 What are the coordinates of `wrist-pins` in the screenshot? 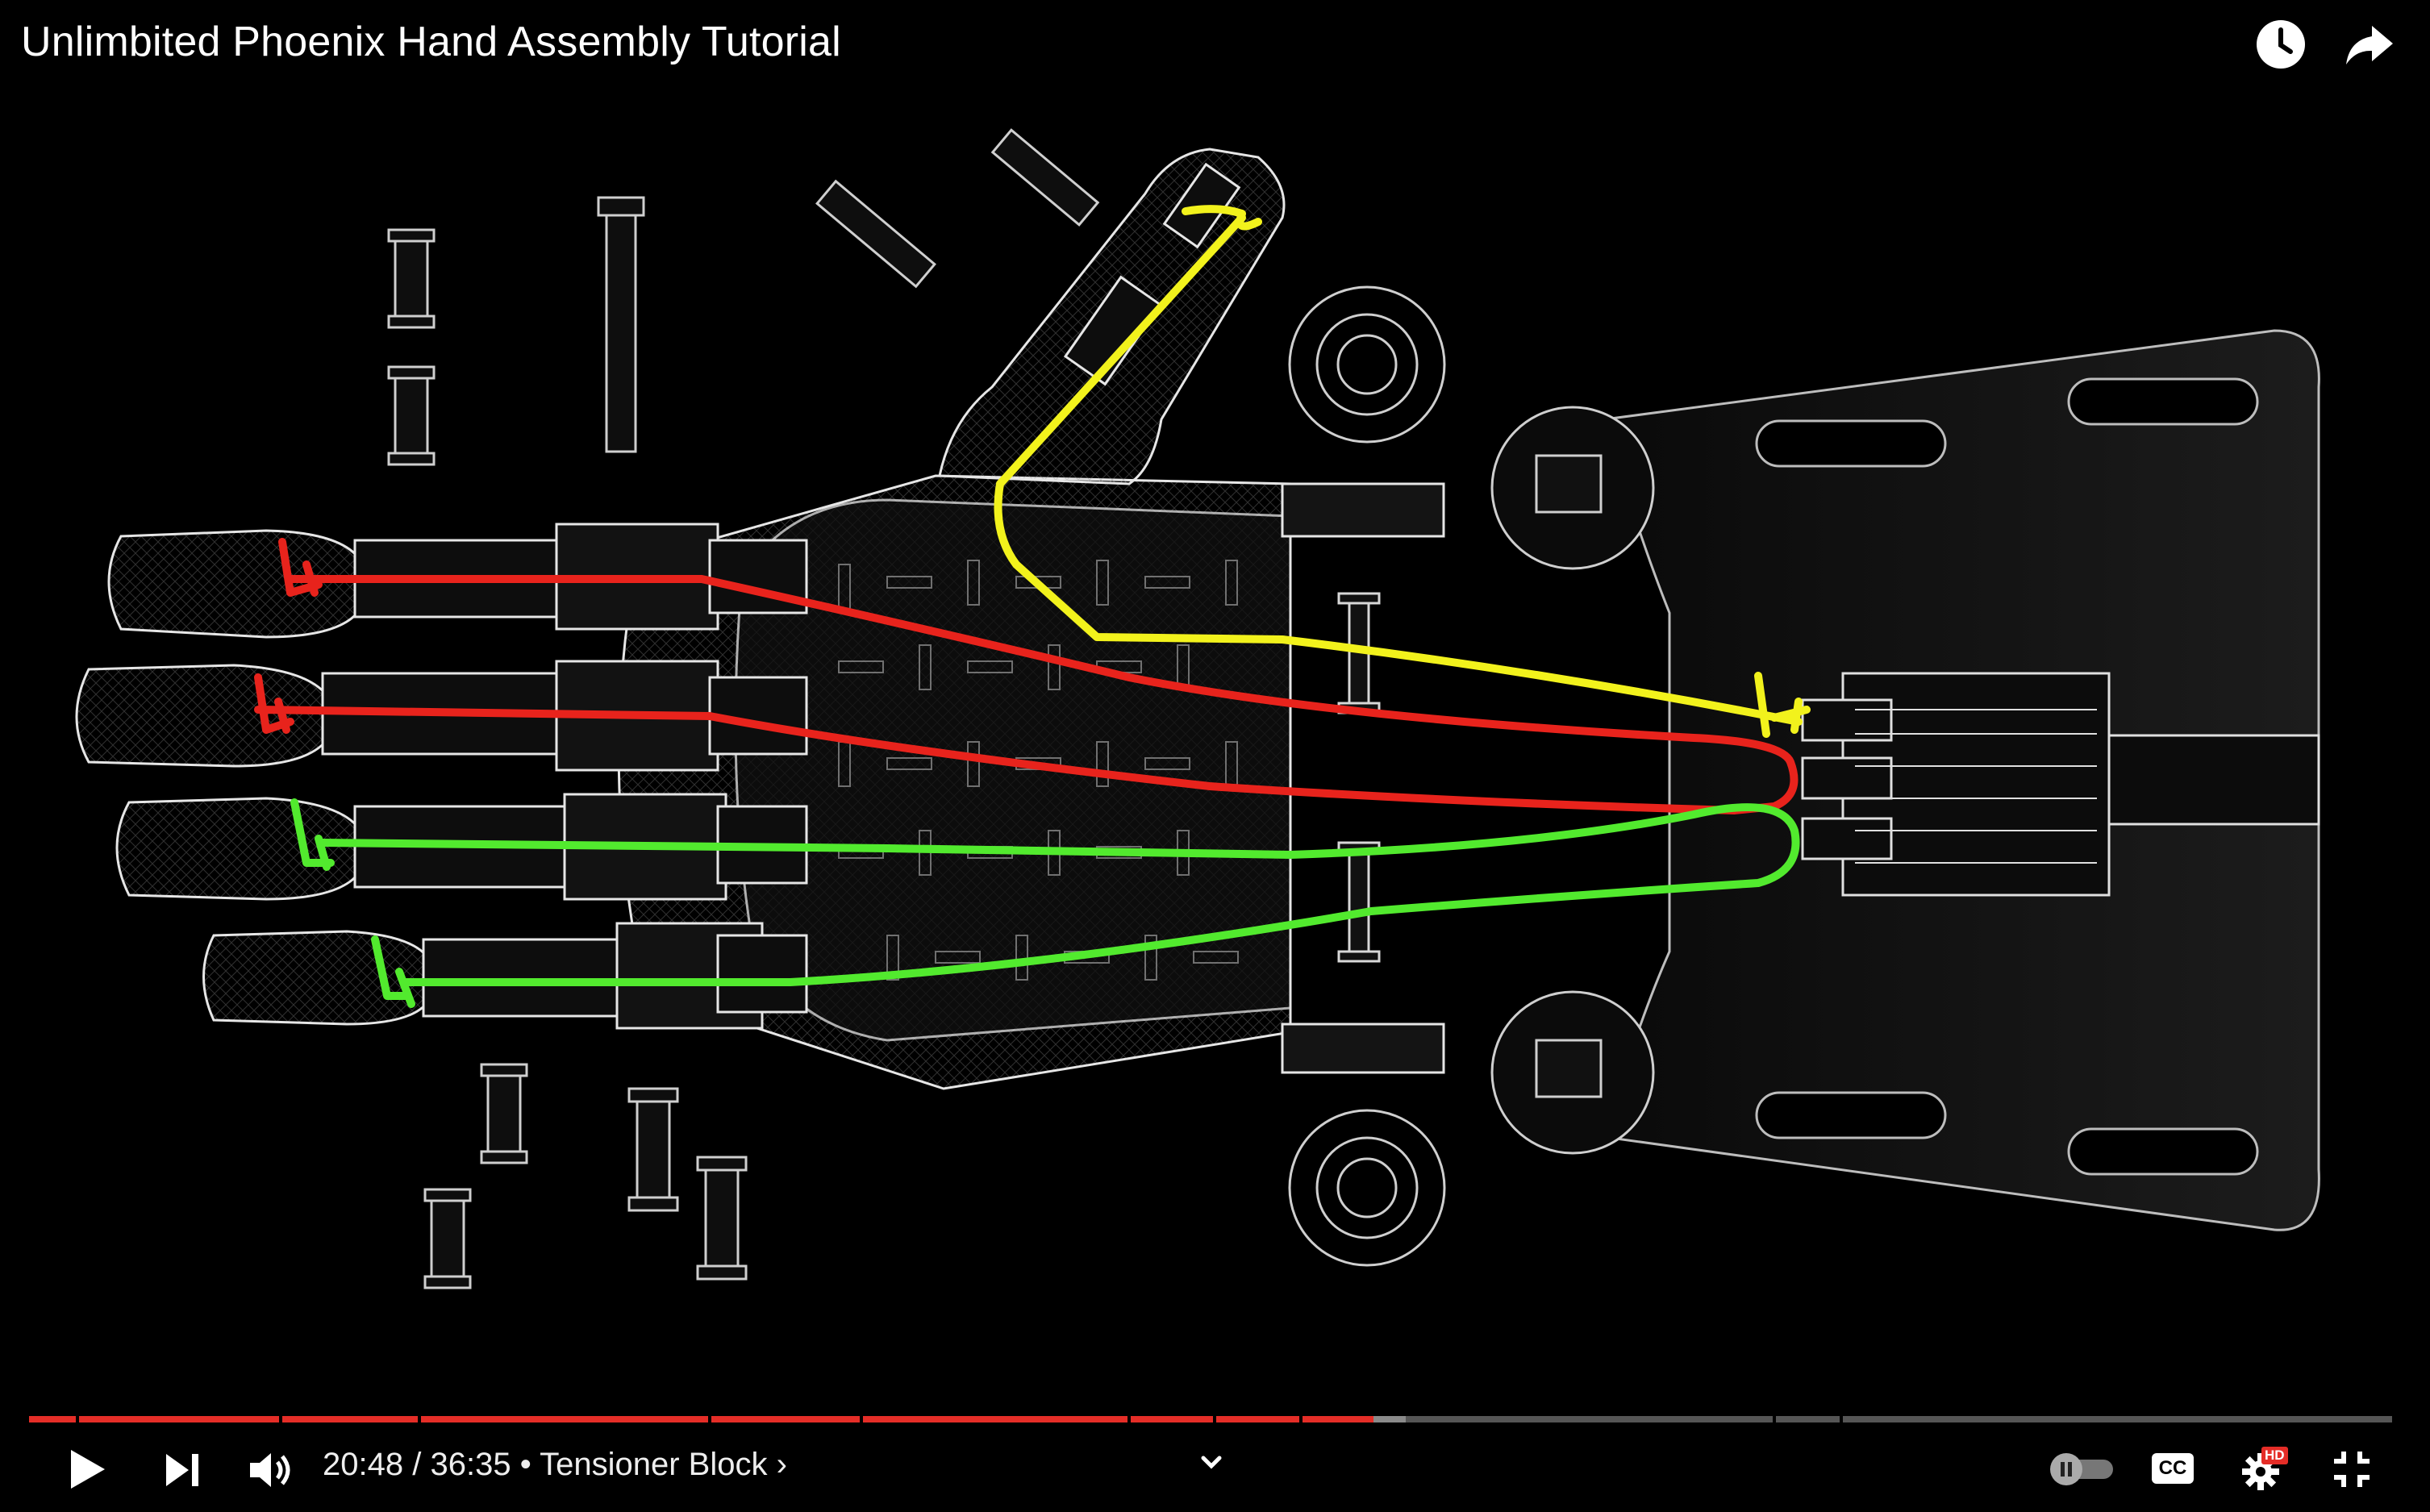 It's located at (1359, 777).